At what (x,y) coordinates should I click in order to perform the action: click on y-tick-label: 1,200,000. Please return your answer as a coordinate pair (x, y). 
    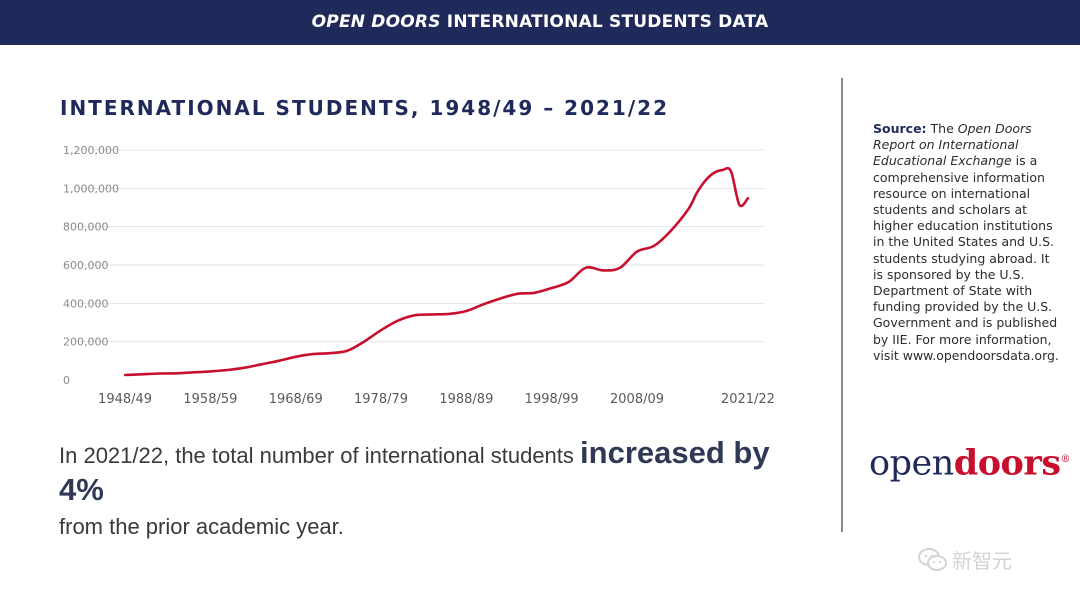
    Looking at the image, I should click on (91, 150).